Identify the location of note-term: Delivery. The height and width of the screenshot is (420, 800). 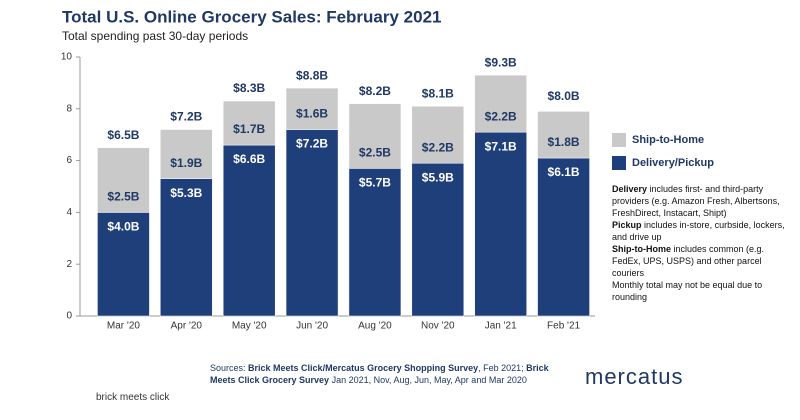
(630, 189).